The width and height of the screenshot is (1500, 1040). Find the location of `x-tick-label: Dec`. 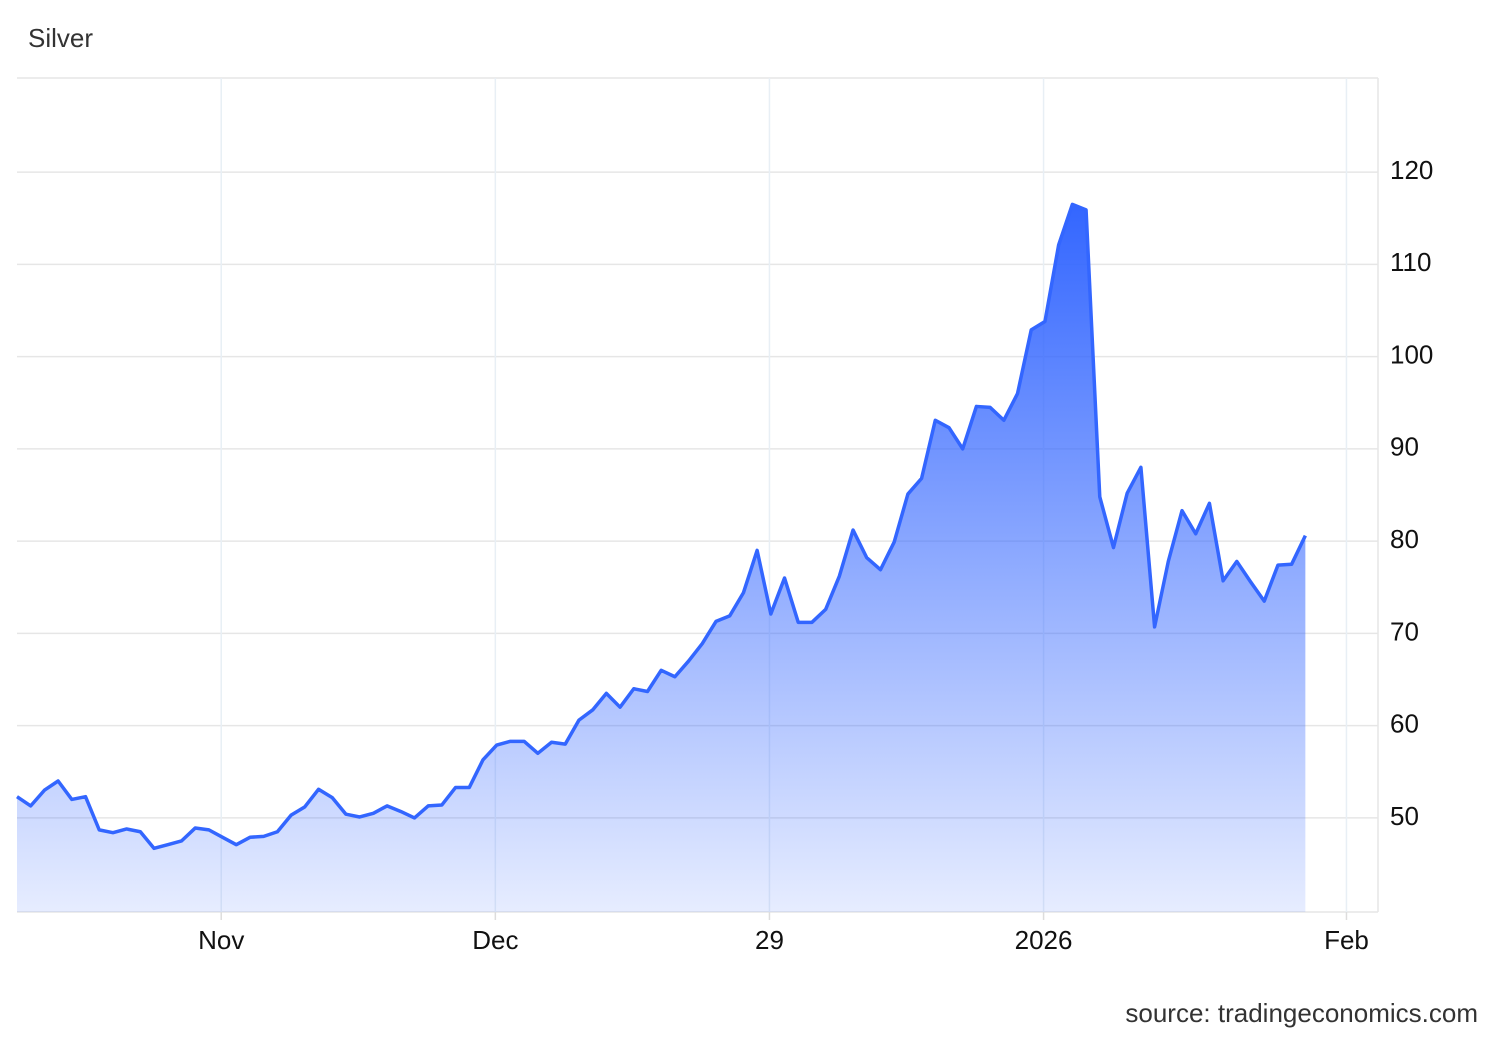

x-tick-label: Dec is located at coordinates (495, 940).